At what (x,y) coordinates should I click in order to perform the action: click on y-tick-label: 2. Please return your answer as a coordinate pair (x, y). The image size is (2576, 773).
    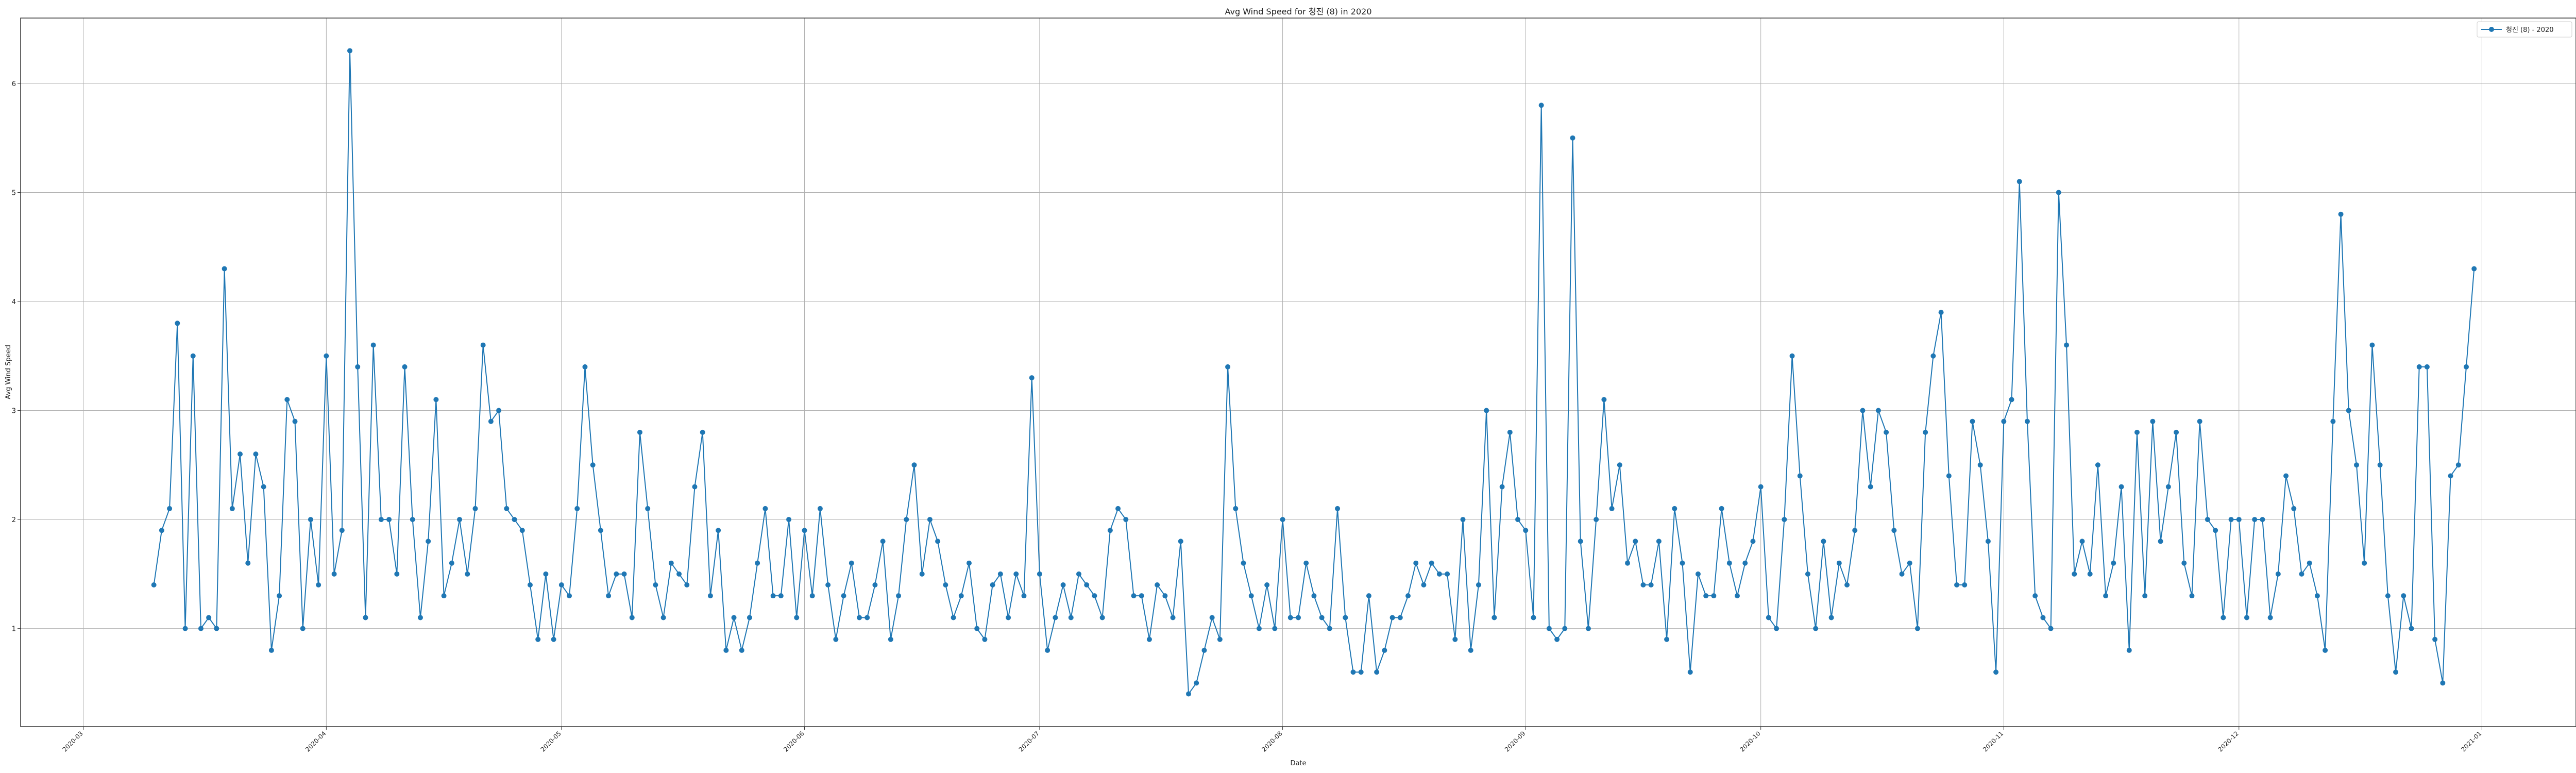
    Looking at the image, I should click on (14, 520).